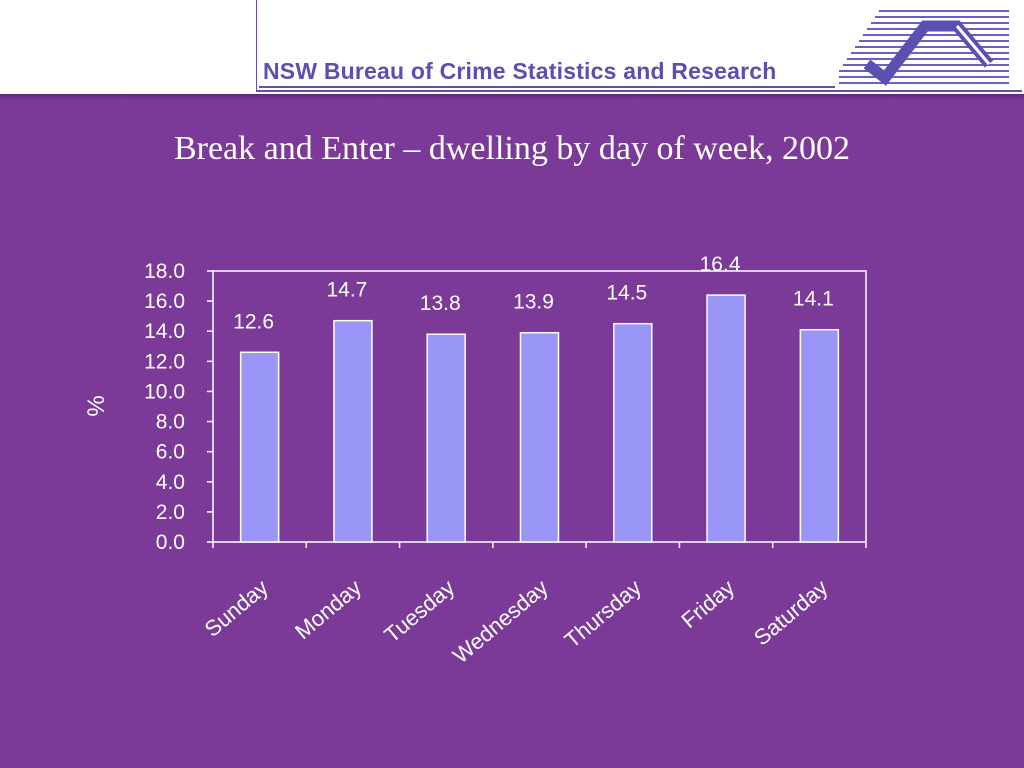 This screenshot has height=768, width=1024. I want to click on header-divider, so click(512, 97).